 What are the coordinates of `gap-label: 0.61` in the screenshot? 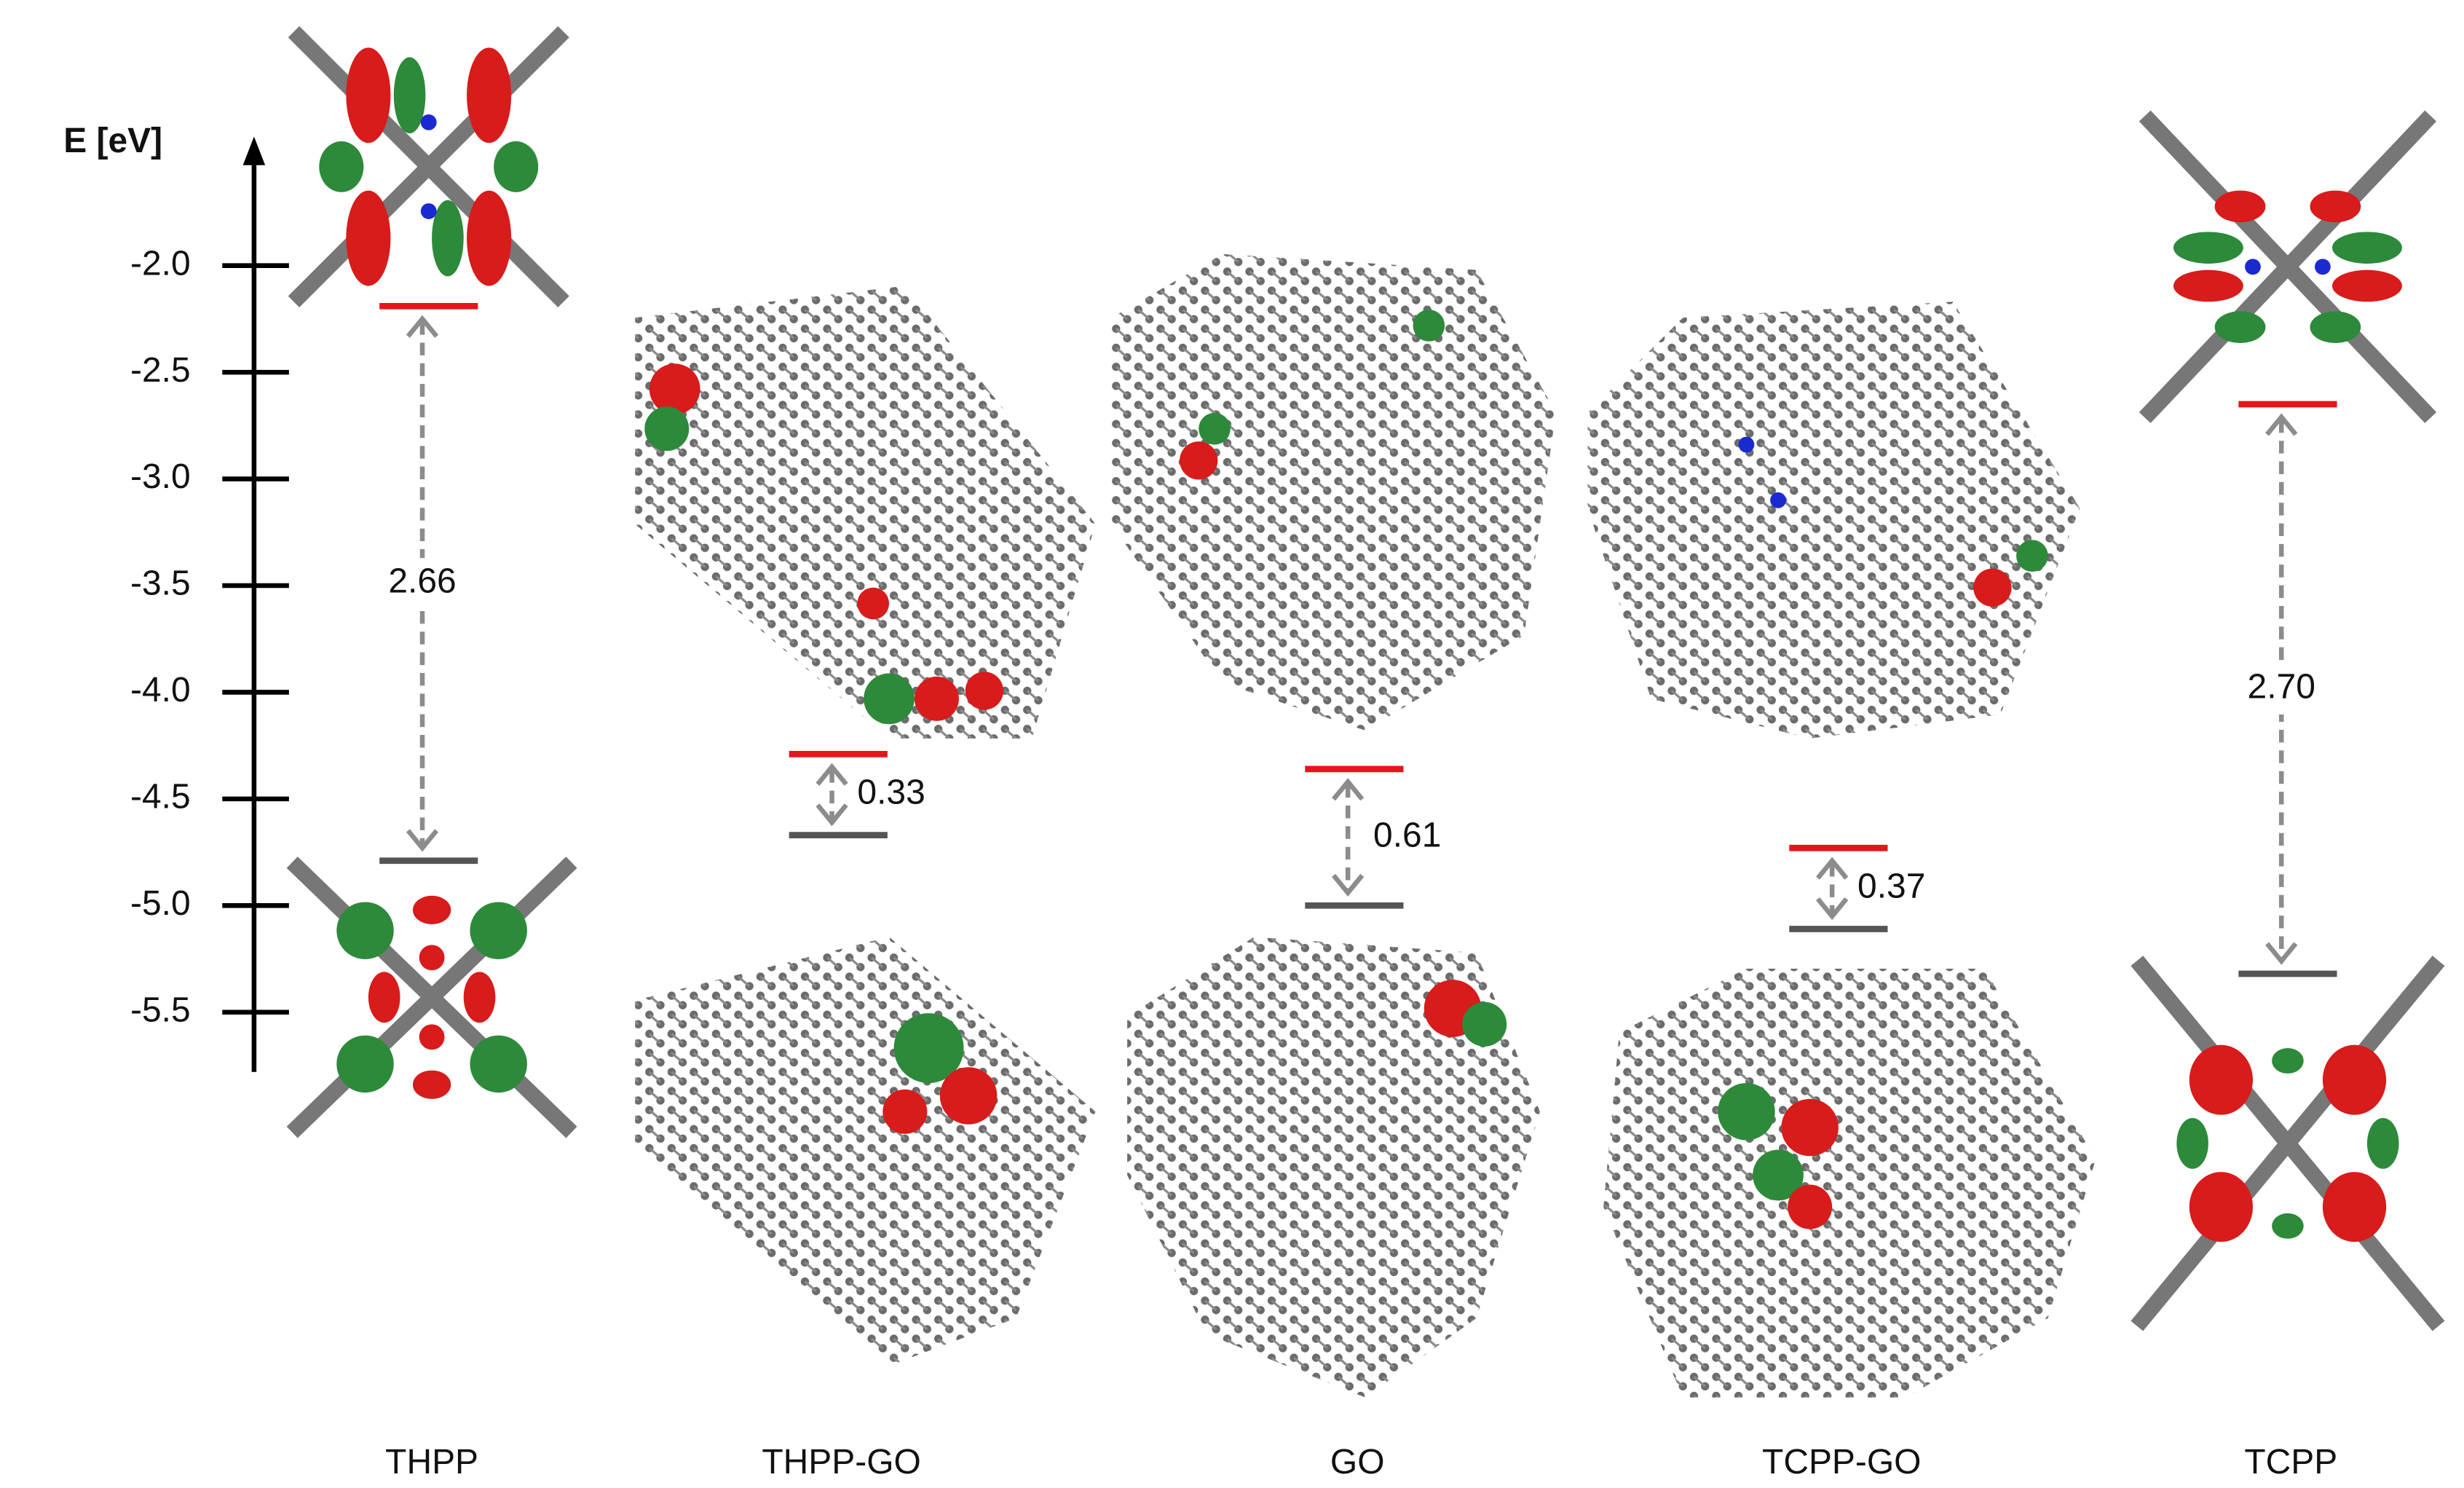 It's located at (1407, 835).